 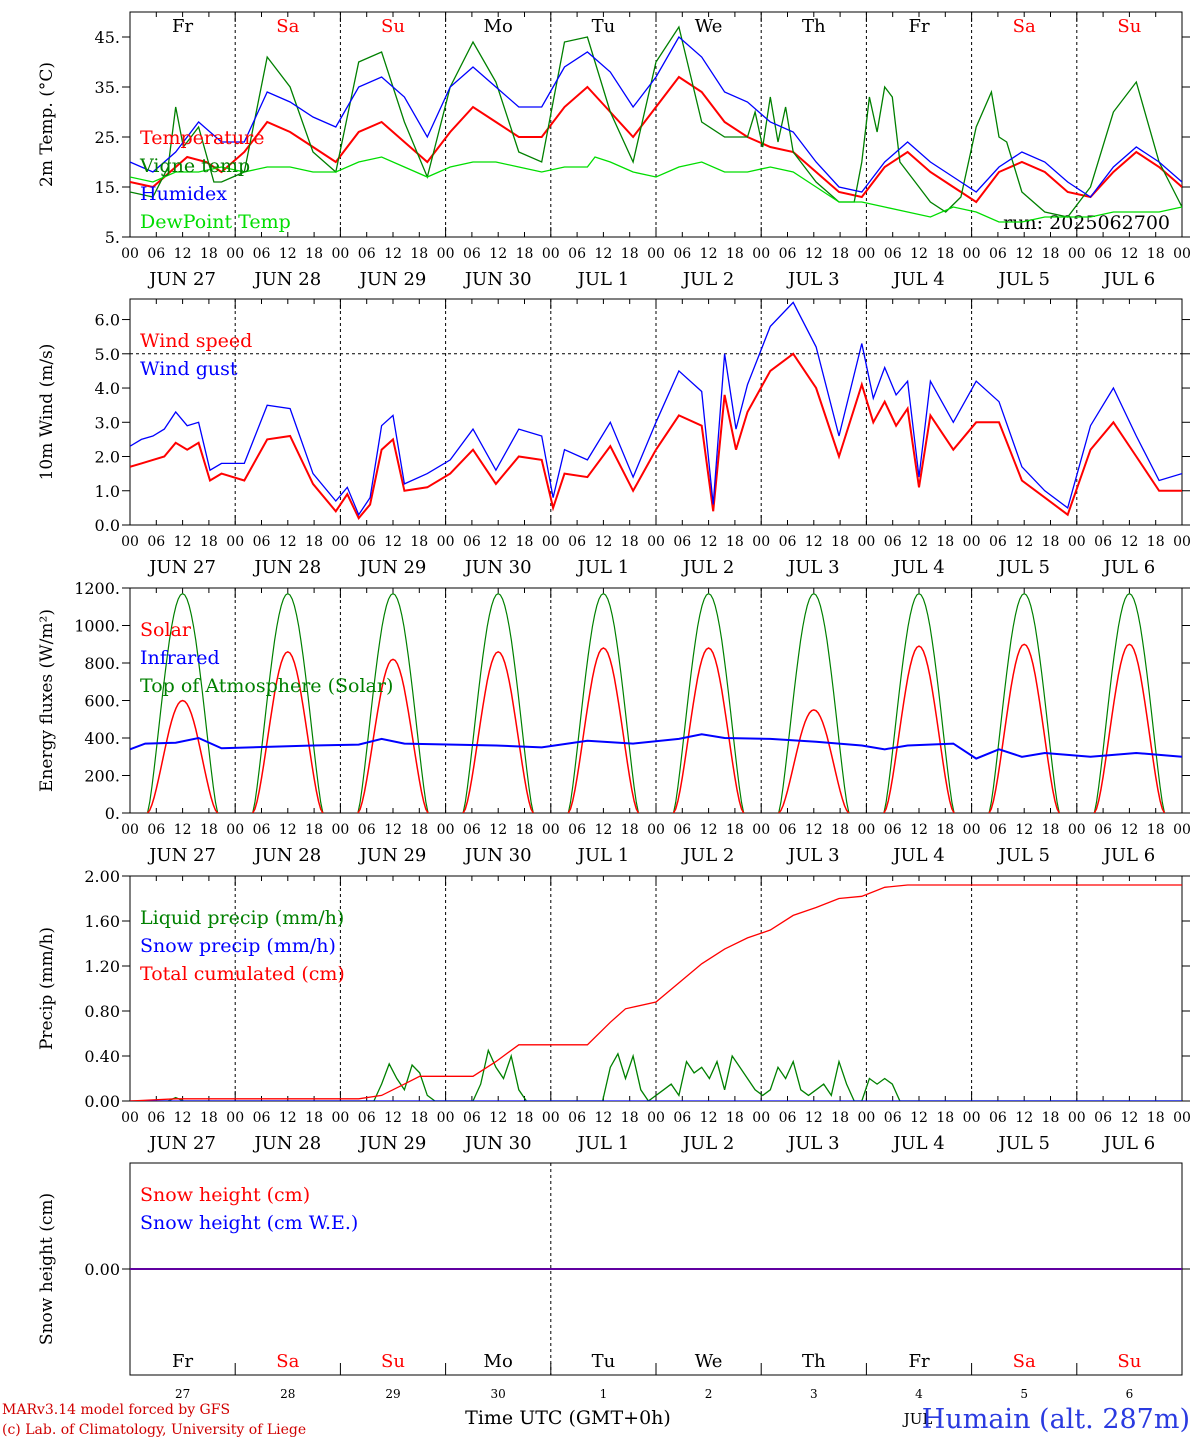 What do you see at coordinates (107, 354) in the screenshot?
I see `y-tick-label: 5.0` at bounding box center [107, 354].